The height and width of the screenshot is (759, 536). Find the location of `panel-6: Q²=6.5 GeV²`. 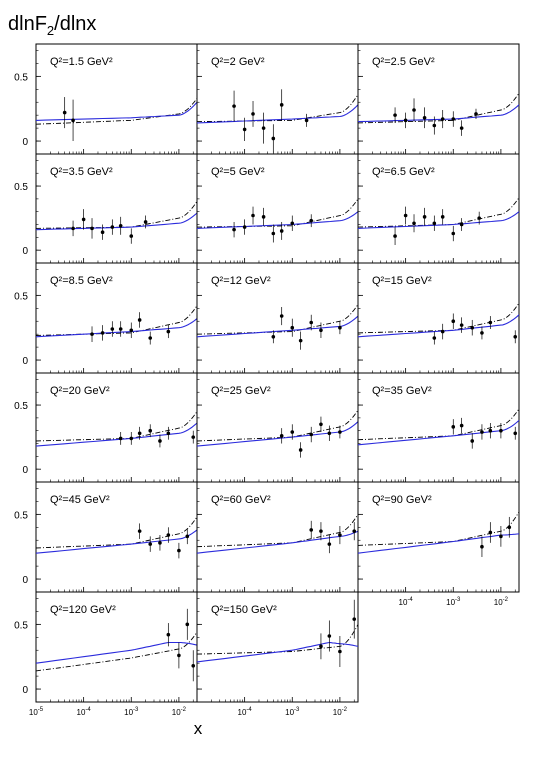

panel-6: Q²=6.5 GeV² is located at coordinates (438, 208).